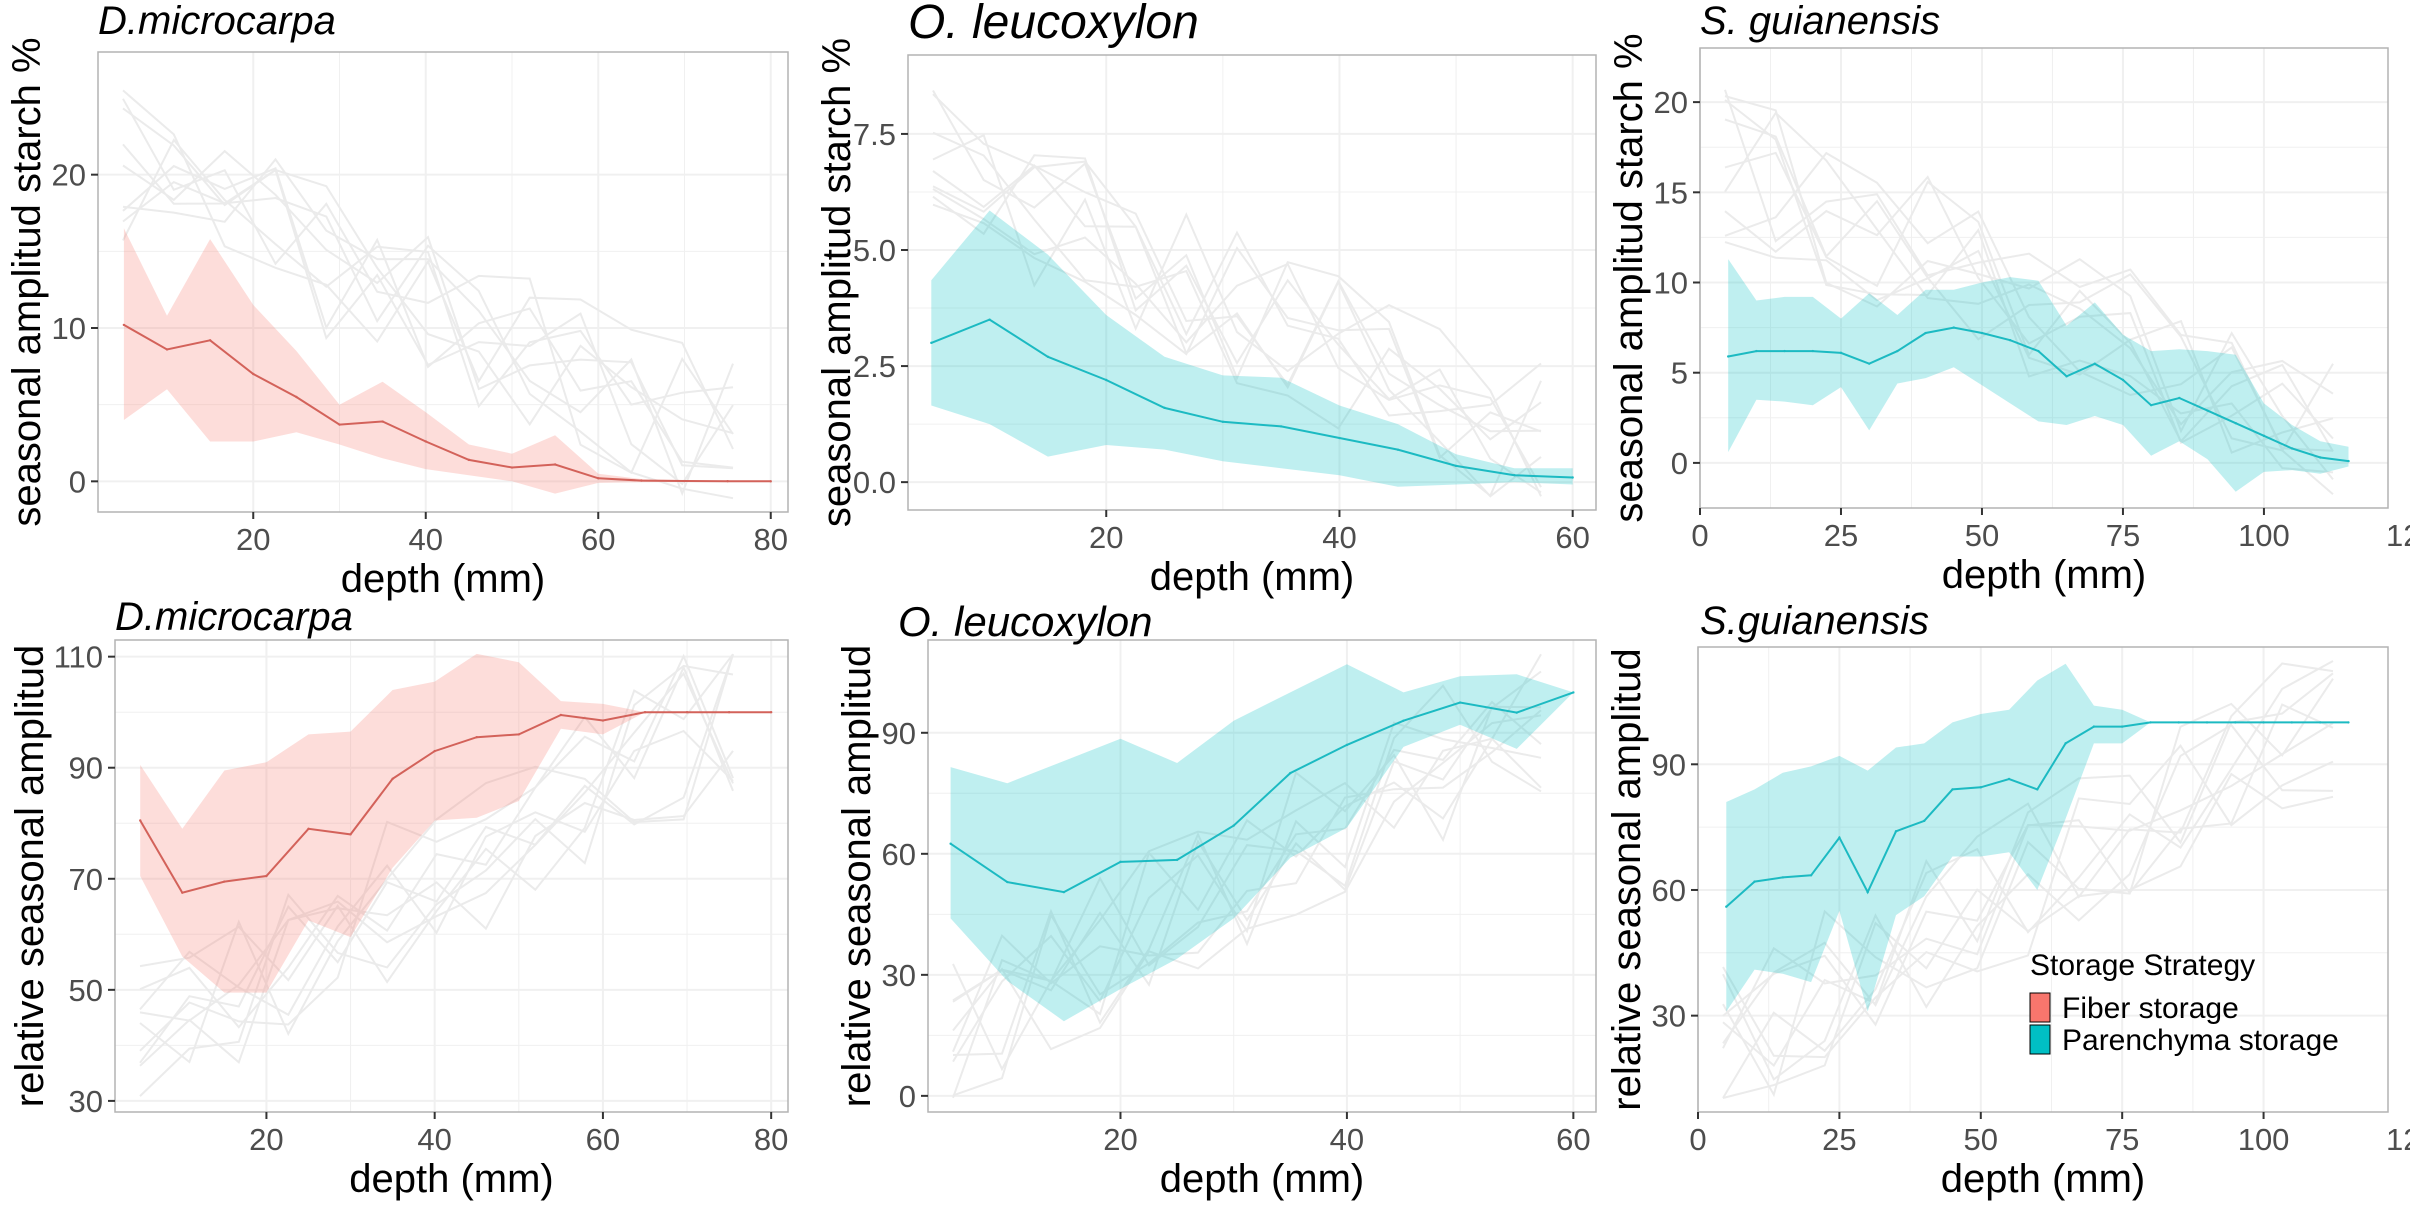 Image resolution: width=2410 pixels, height=1218 pixels. I want to click on x-tick-label: 80, so click(771, 1139).